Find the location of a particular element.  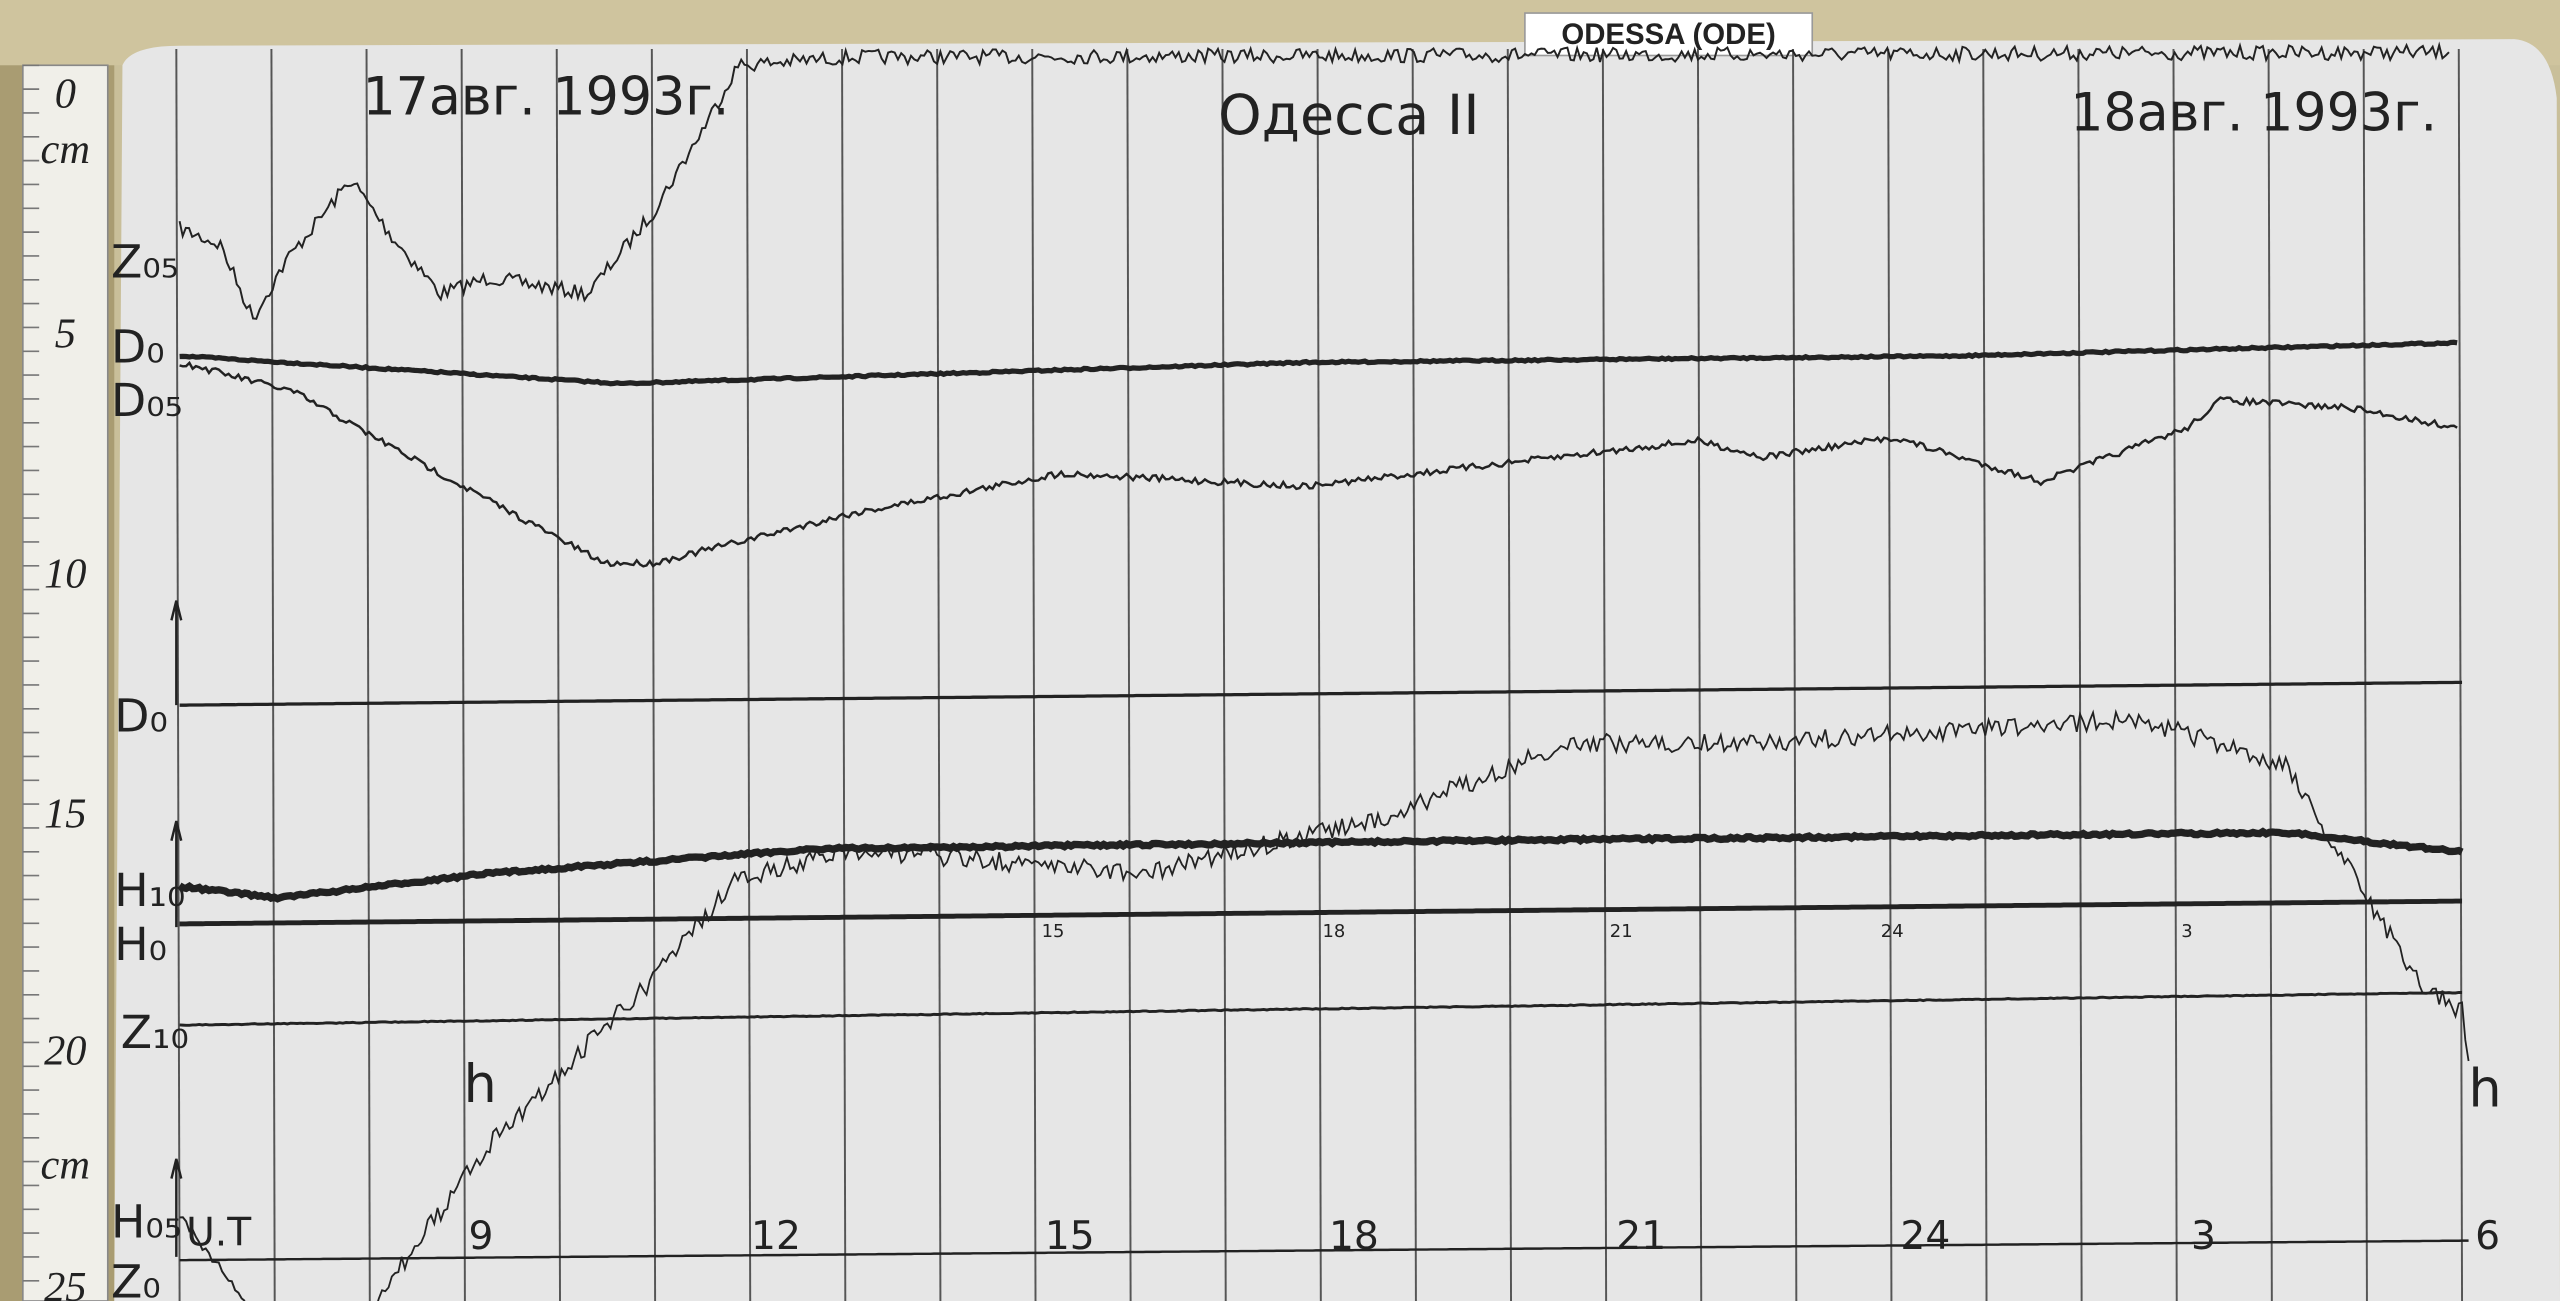

label-plate is located at coordinates (1669, 34).